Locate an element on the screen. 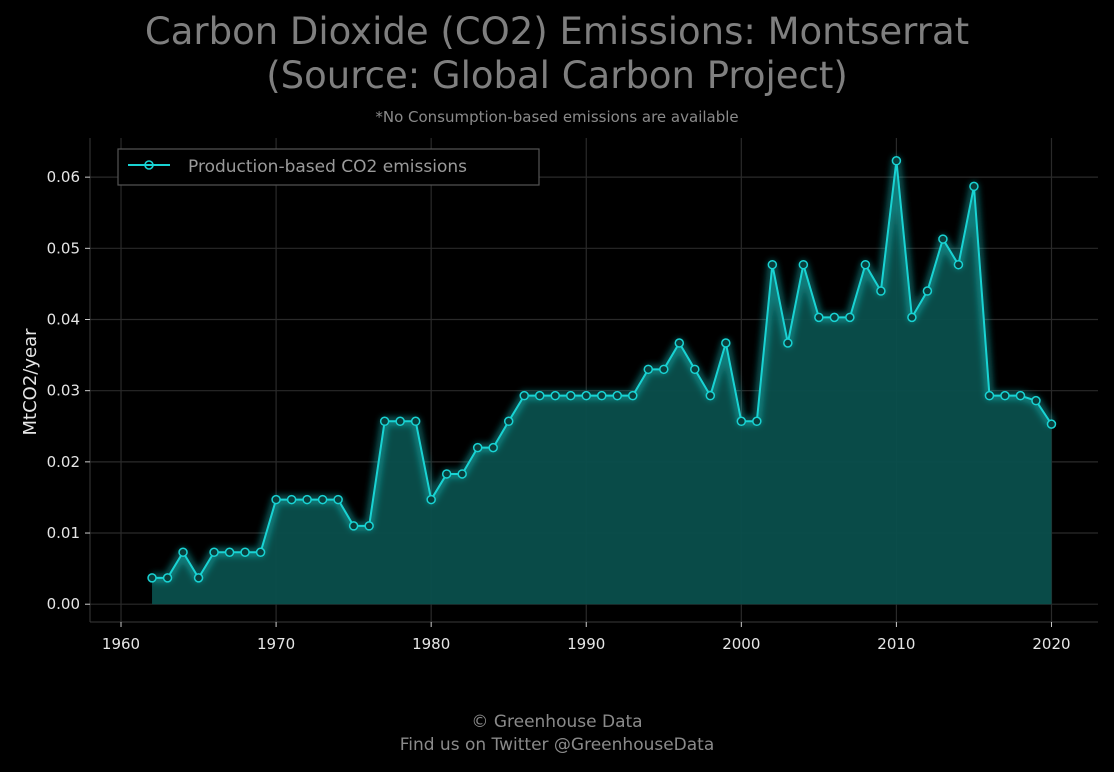  y-axis-label: MtCO2/year is located at coordinates (30, 382).